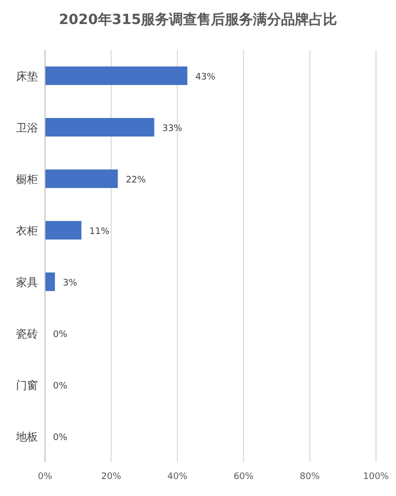  What do you see at coordinates (27, 385) in the screenshot?
I see `y-tick-label: 门窗` at bounding box center [27, 385].